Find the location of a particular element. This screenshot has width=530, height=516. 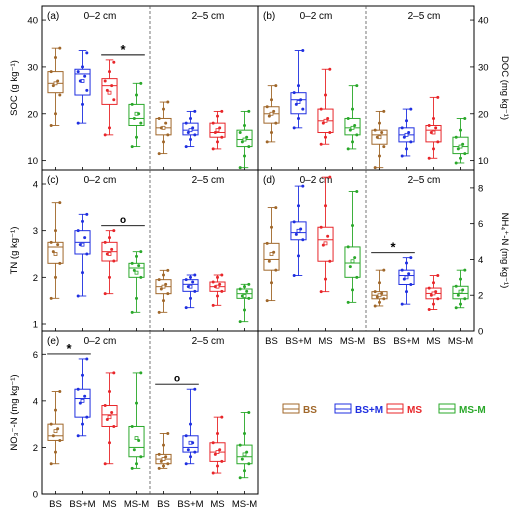

legend-label: BS is located at coordinates (310, 410).